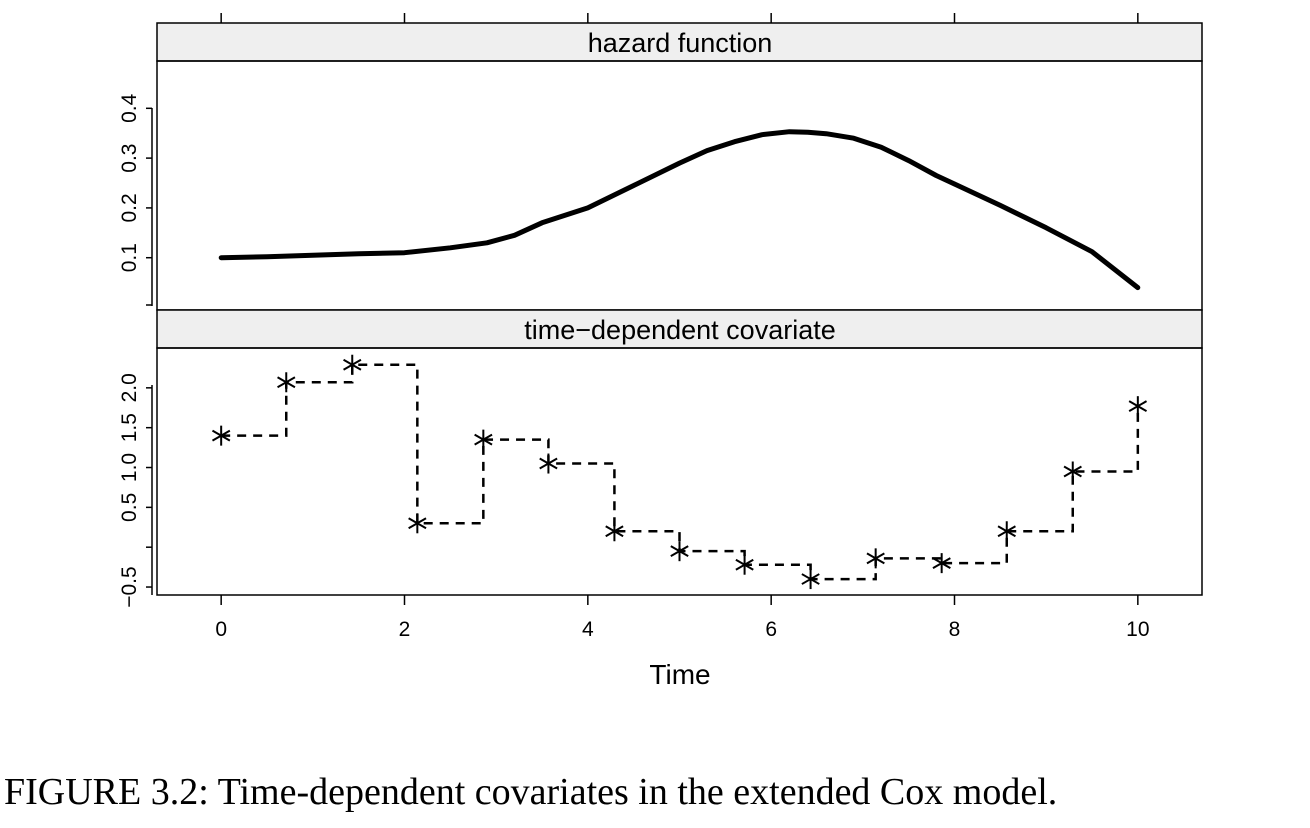 The width and height of the screenshot is (1310, 828). What do you see at coordinates (682, 618) in the screenshot?
I see `x-axis: 0 2 4 6 8 10` at bounding box center [682, 618].